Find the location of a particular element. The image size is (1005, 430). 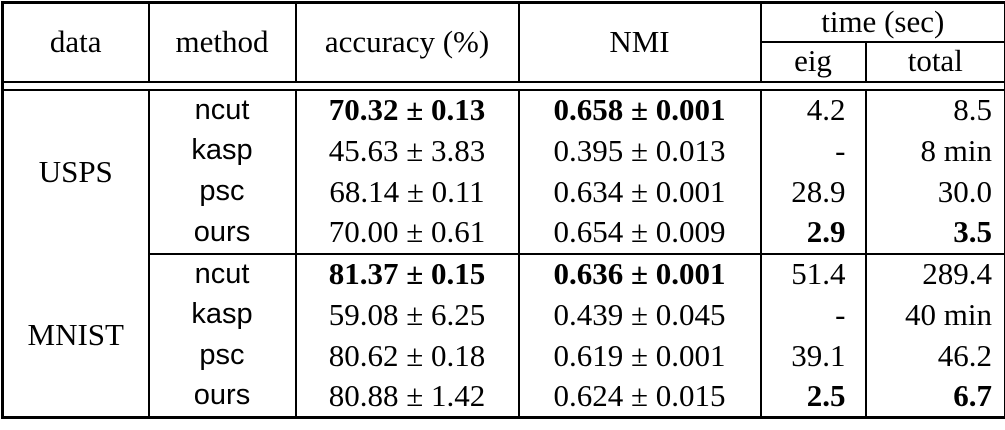

total-cell: 40 min is located at coordinates (934, 315).